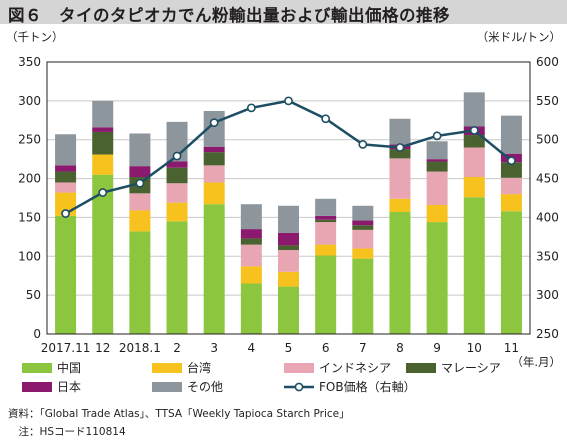 Image resolution: width=567 pixels, height=441 pixels. I want to click on legend-label: 中国, so click(69, 367).